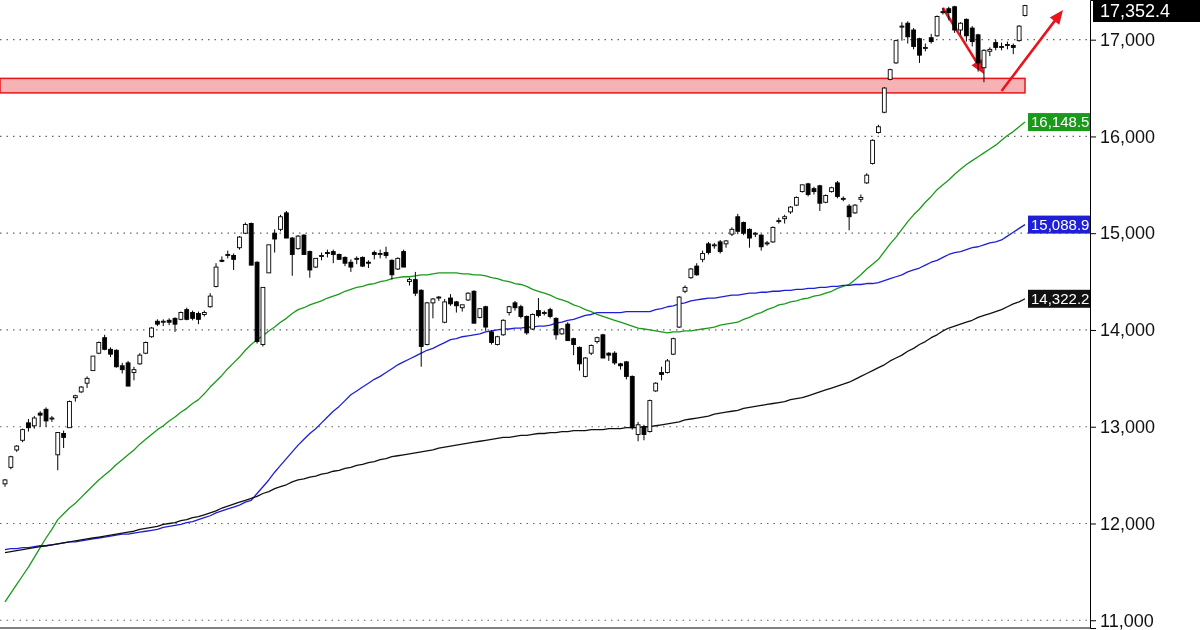 The image size is (1200, 630). What do you see at coordinates (1128, 330) in the screenshot?
I see `y-tick-label: 14,000` at bounding box center [1128, 330].